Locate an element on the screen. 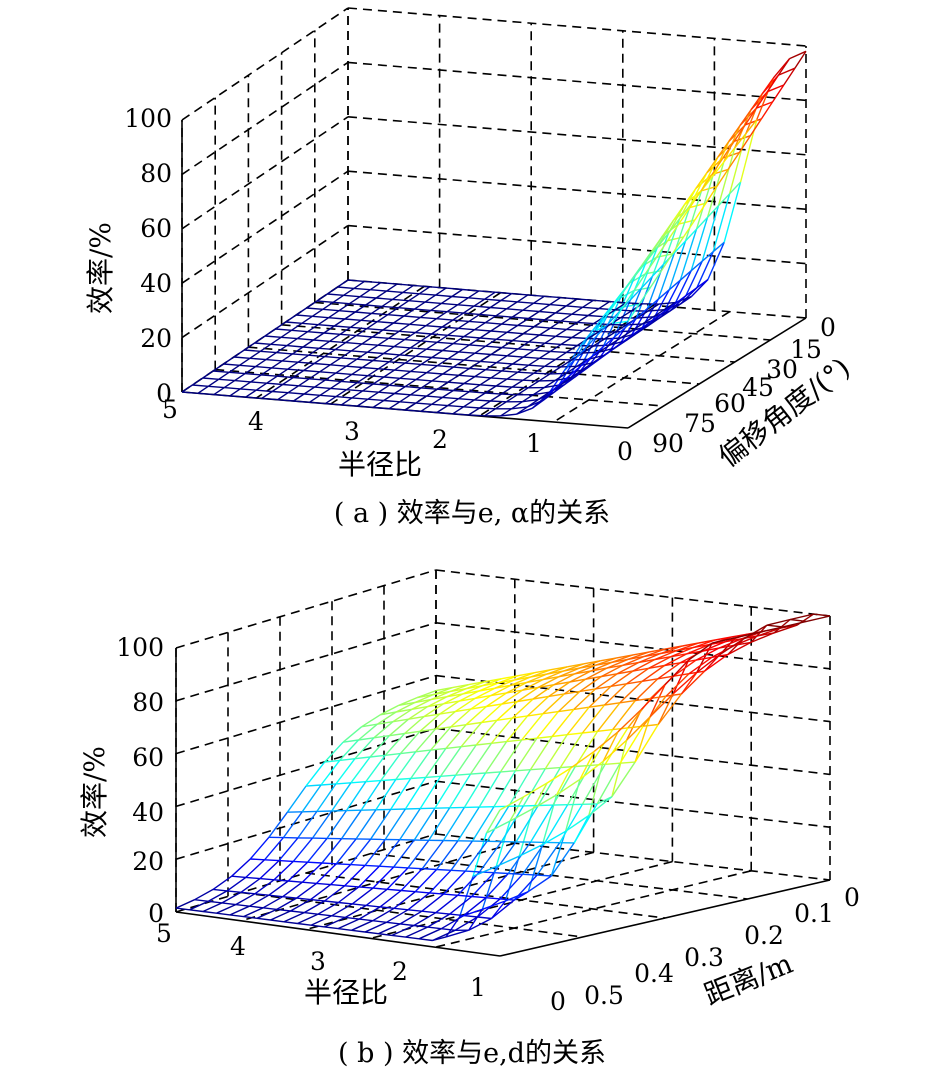  b-grid-hline is located at coordinates (306, 609).